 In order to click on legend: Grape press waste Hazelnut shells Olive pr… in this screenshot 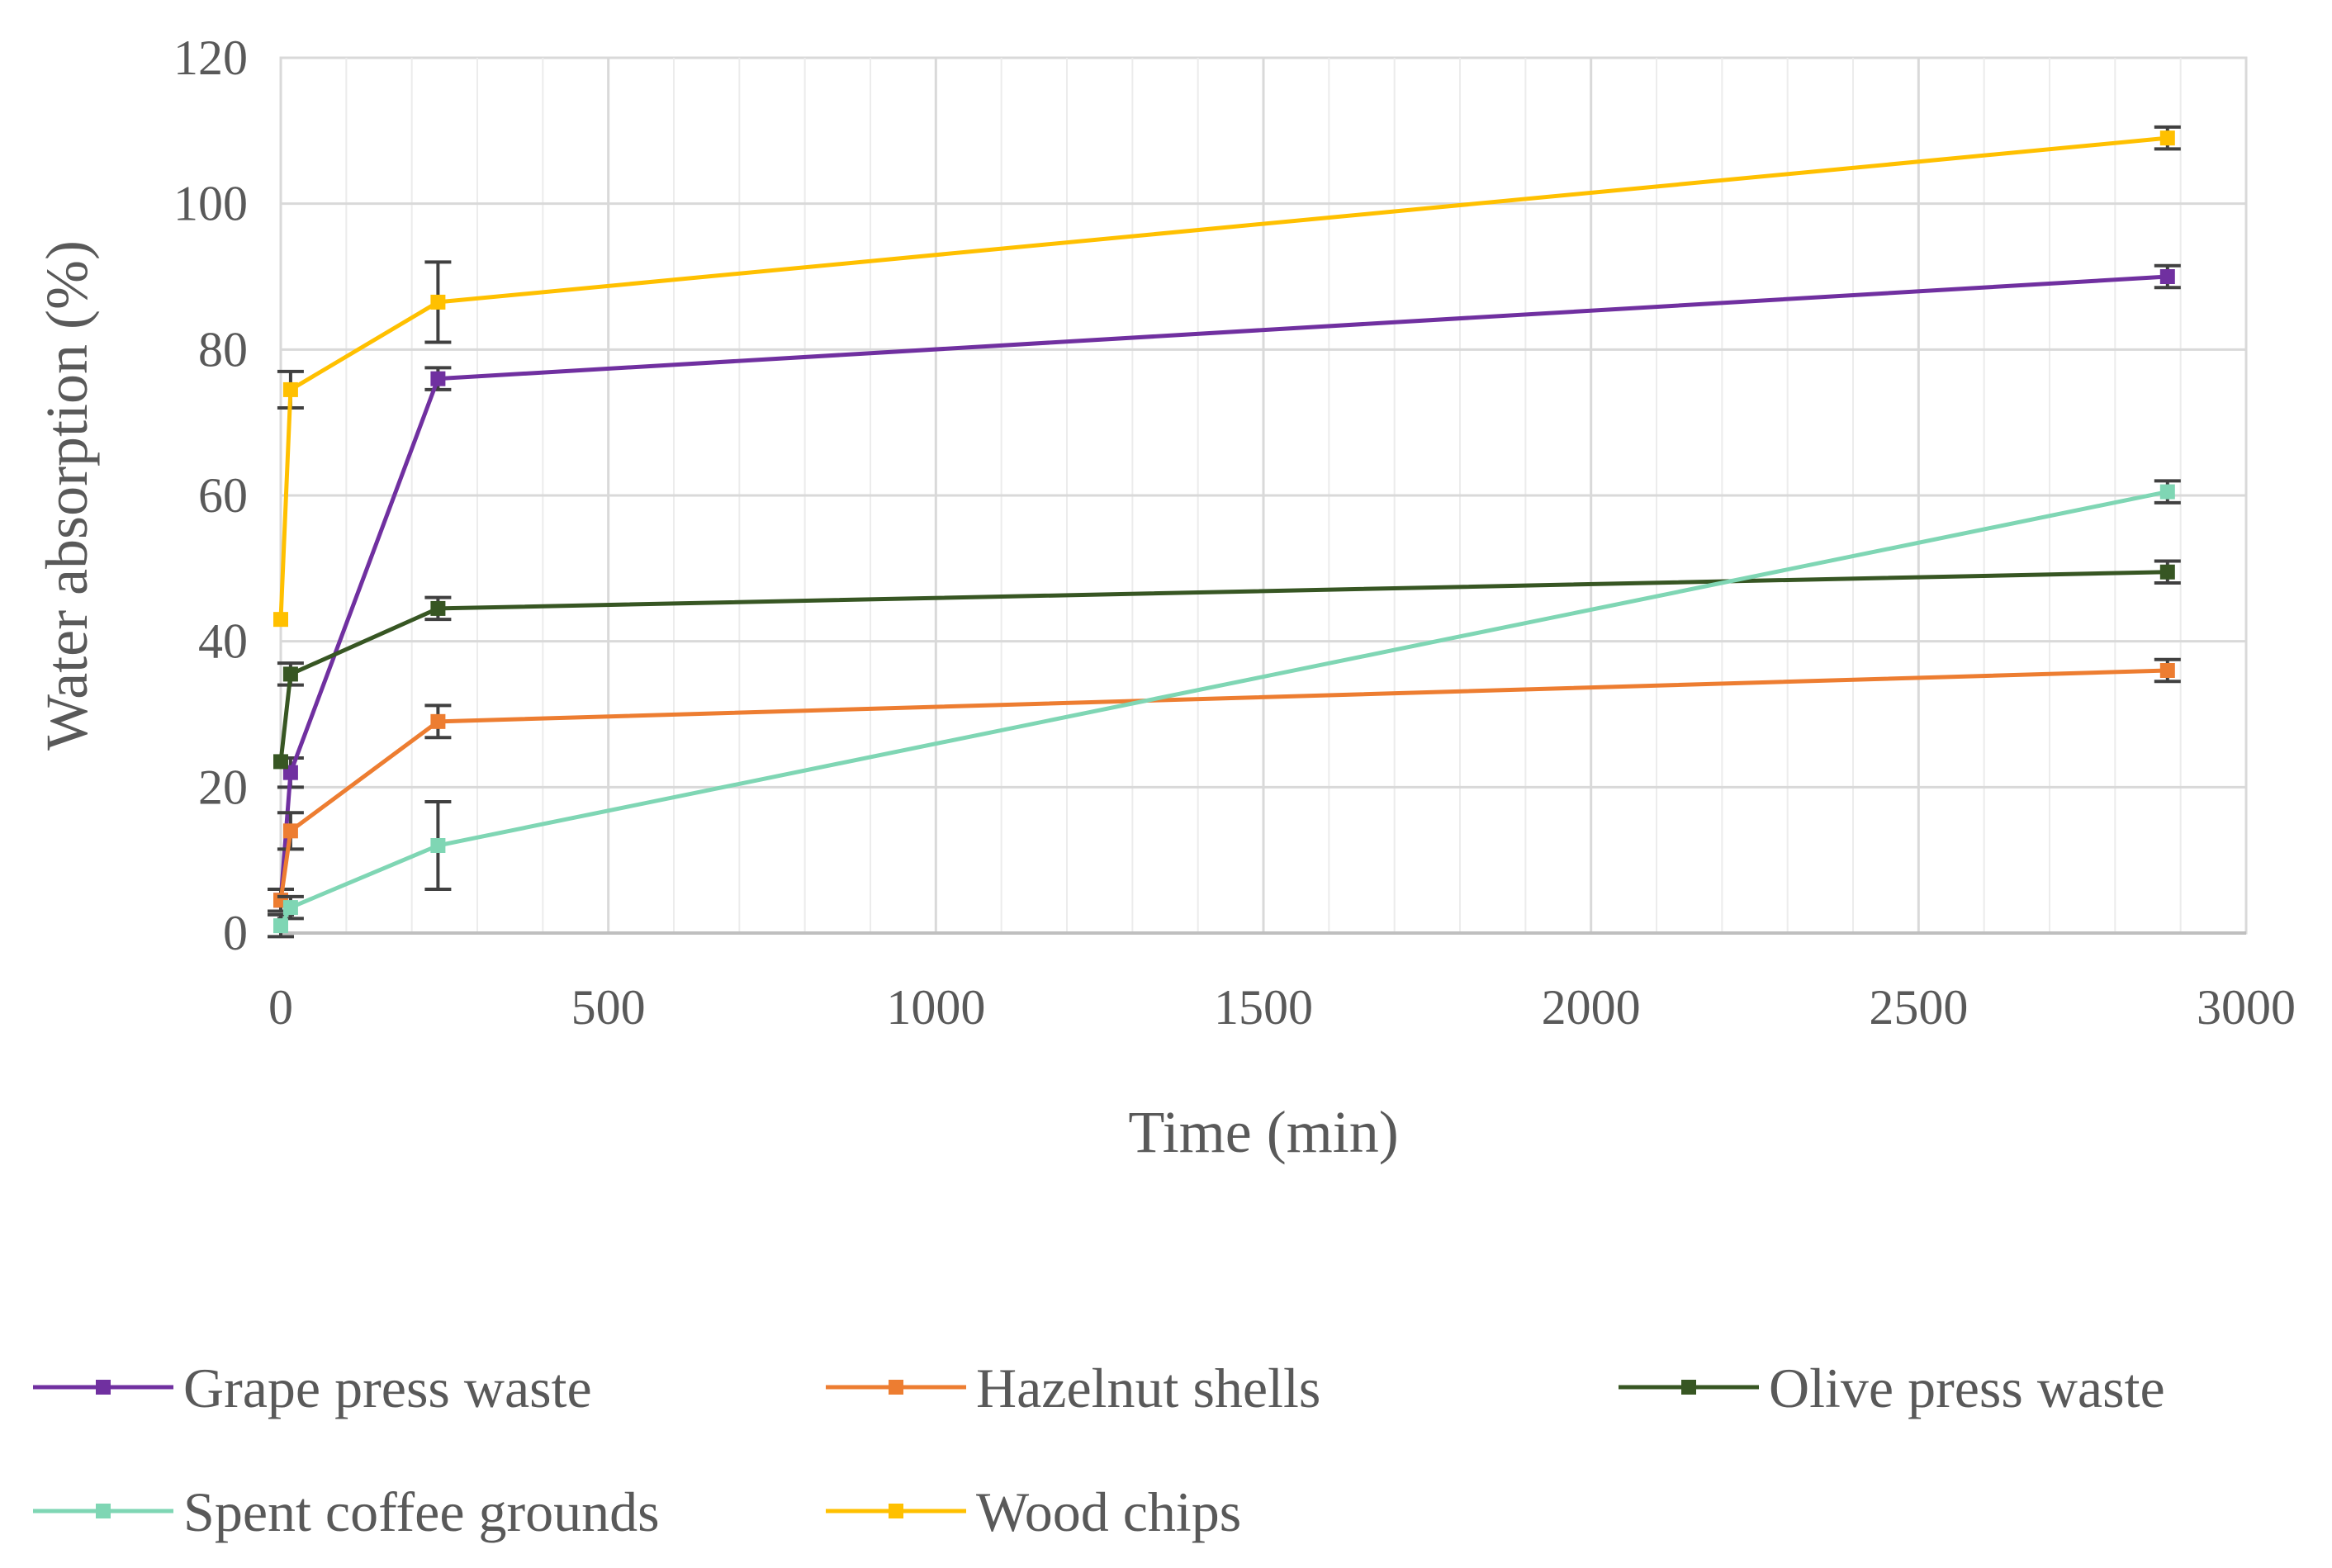, I will do `click(1099, 1450)`.